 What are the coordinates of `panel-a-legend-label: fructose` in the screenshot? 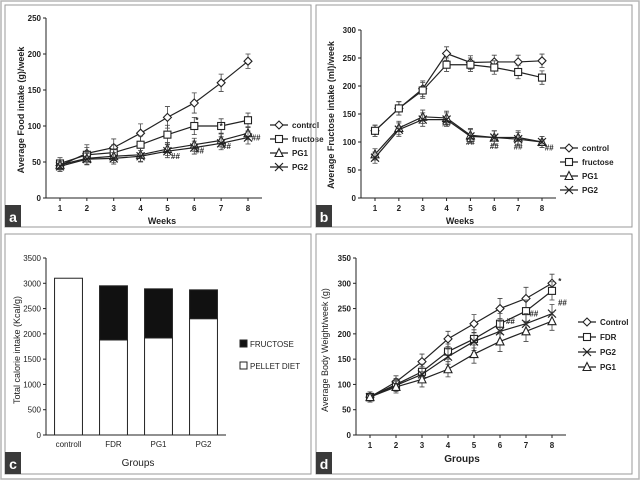 It's located at (308, 139).